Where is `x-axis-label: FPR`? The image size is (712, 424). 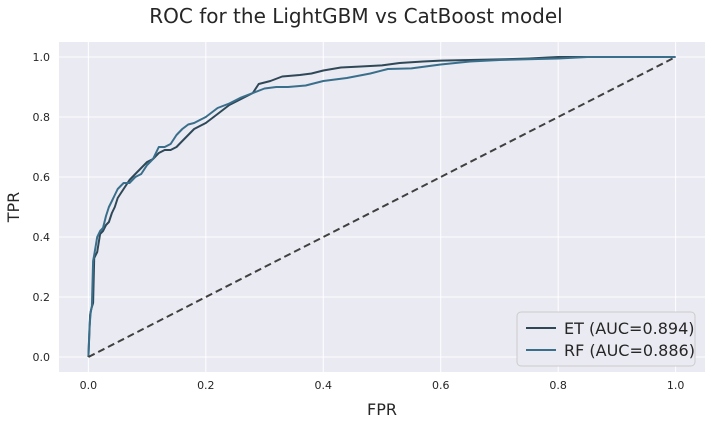
x-axis-label: FPR is located at coordinates (382, 409).